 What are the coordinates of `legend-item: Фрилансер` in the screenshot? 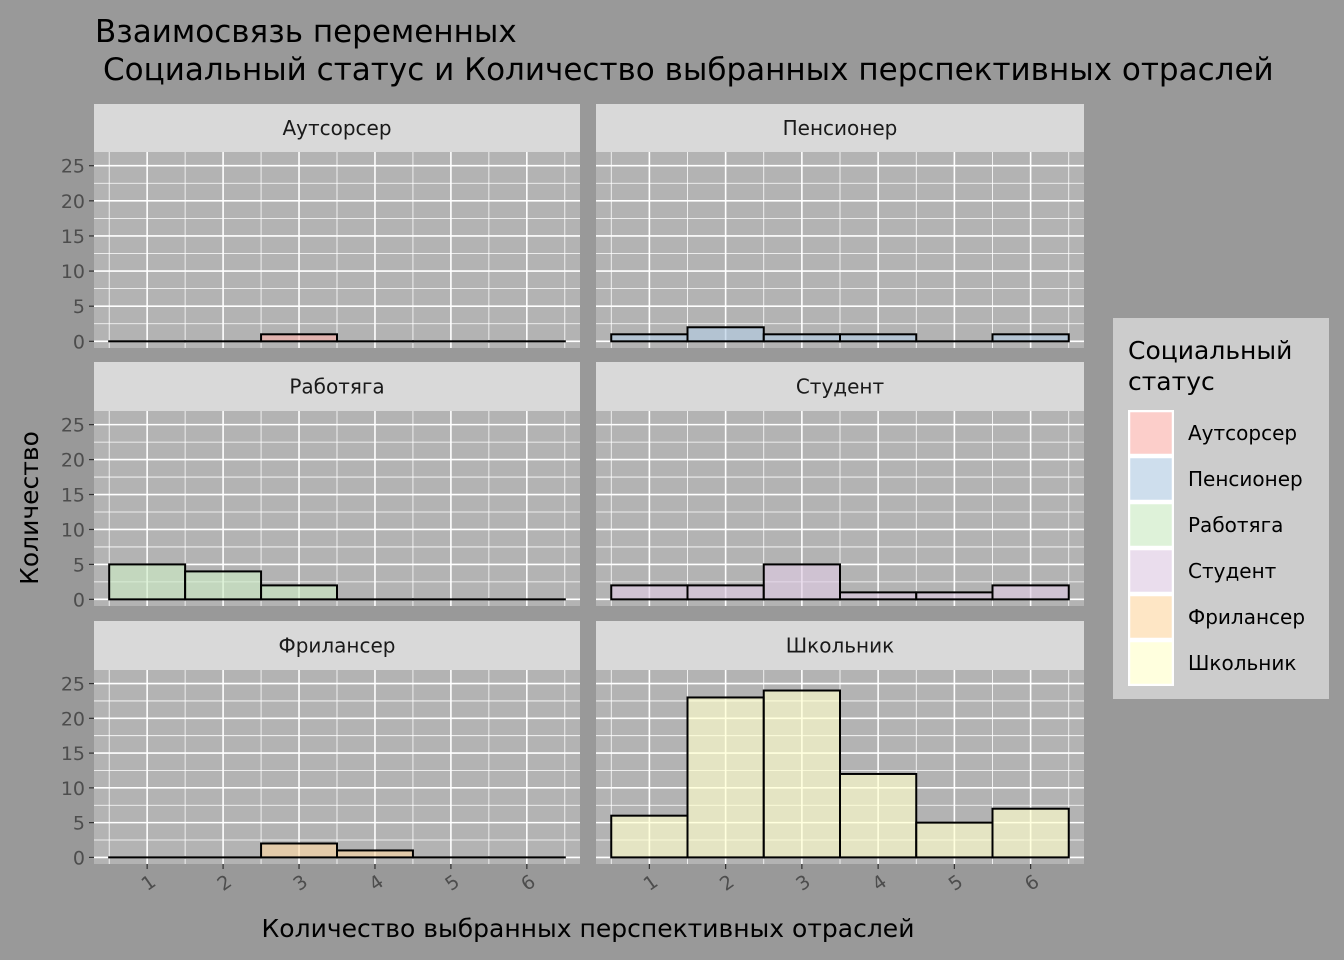 It's located at (1216, 617).